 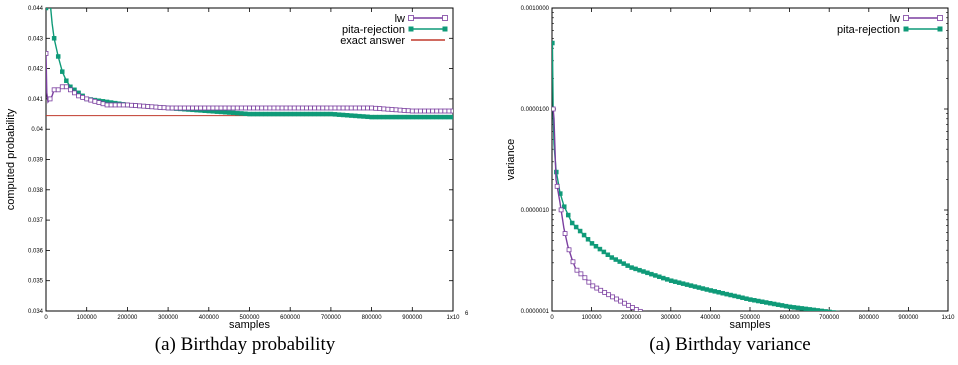 I want to click on y-tick-label: 0.042, so click(x=36, y=70).